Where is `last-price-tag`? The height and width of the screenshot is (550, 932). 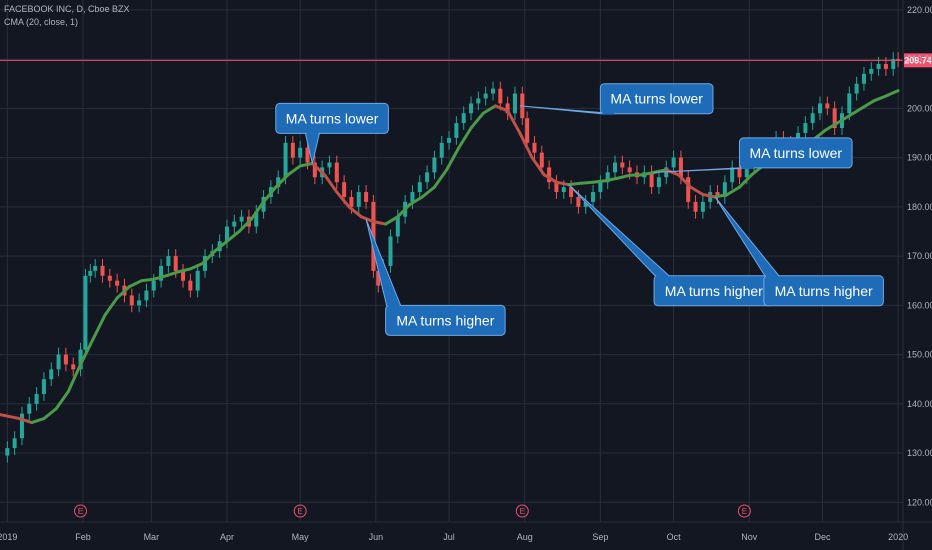 last-price-tag is located at coordinates (918, 60).